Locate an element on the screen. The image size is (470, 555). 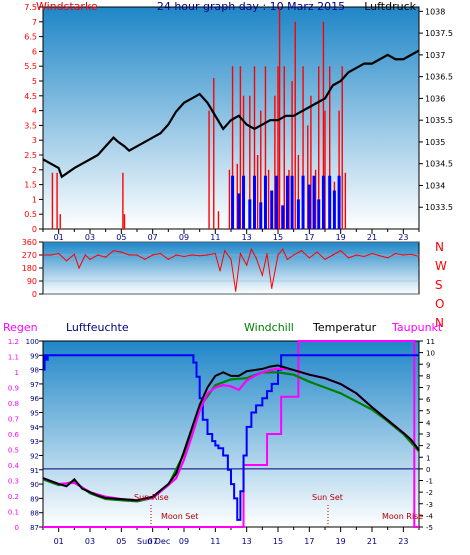
pressure-y-tick-label: 1038 is located at coordinates (435, 11).